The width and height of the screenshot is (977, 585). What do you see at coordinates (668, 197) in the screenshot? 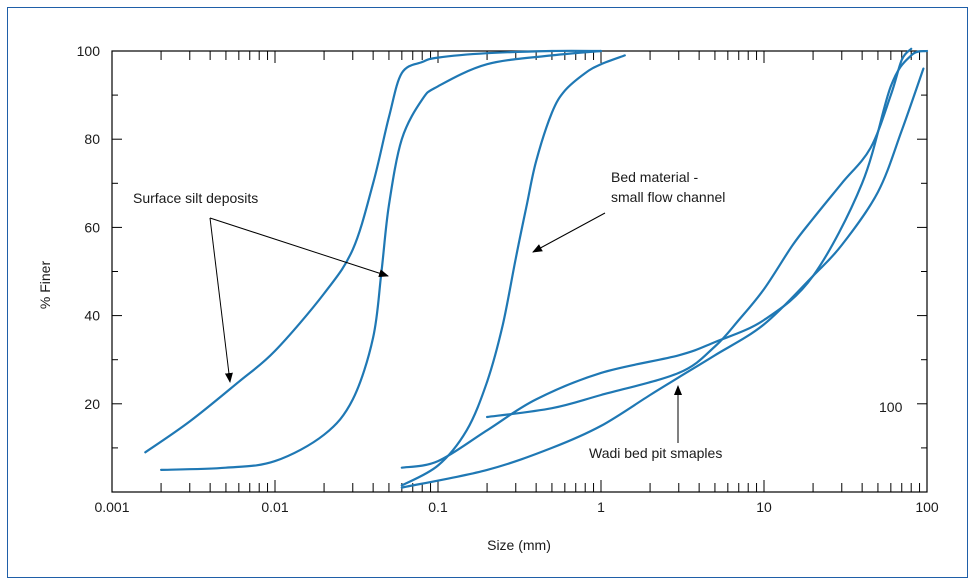
I see `annotation-bed-material-line2: small flow channel` at bounding box center [668, 197].